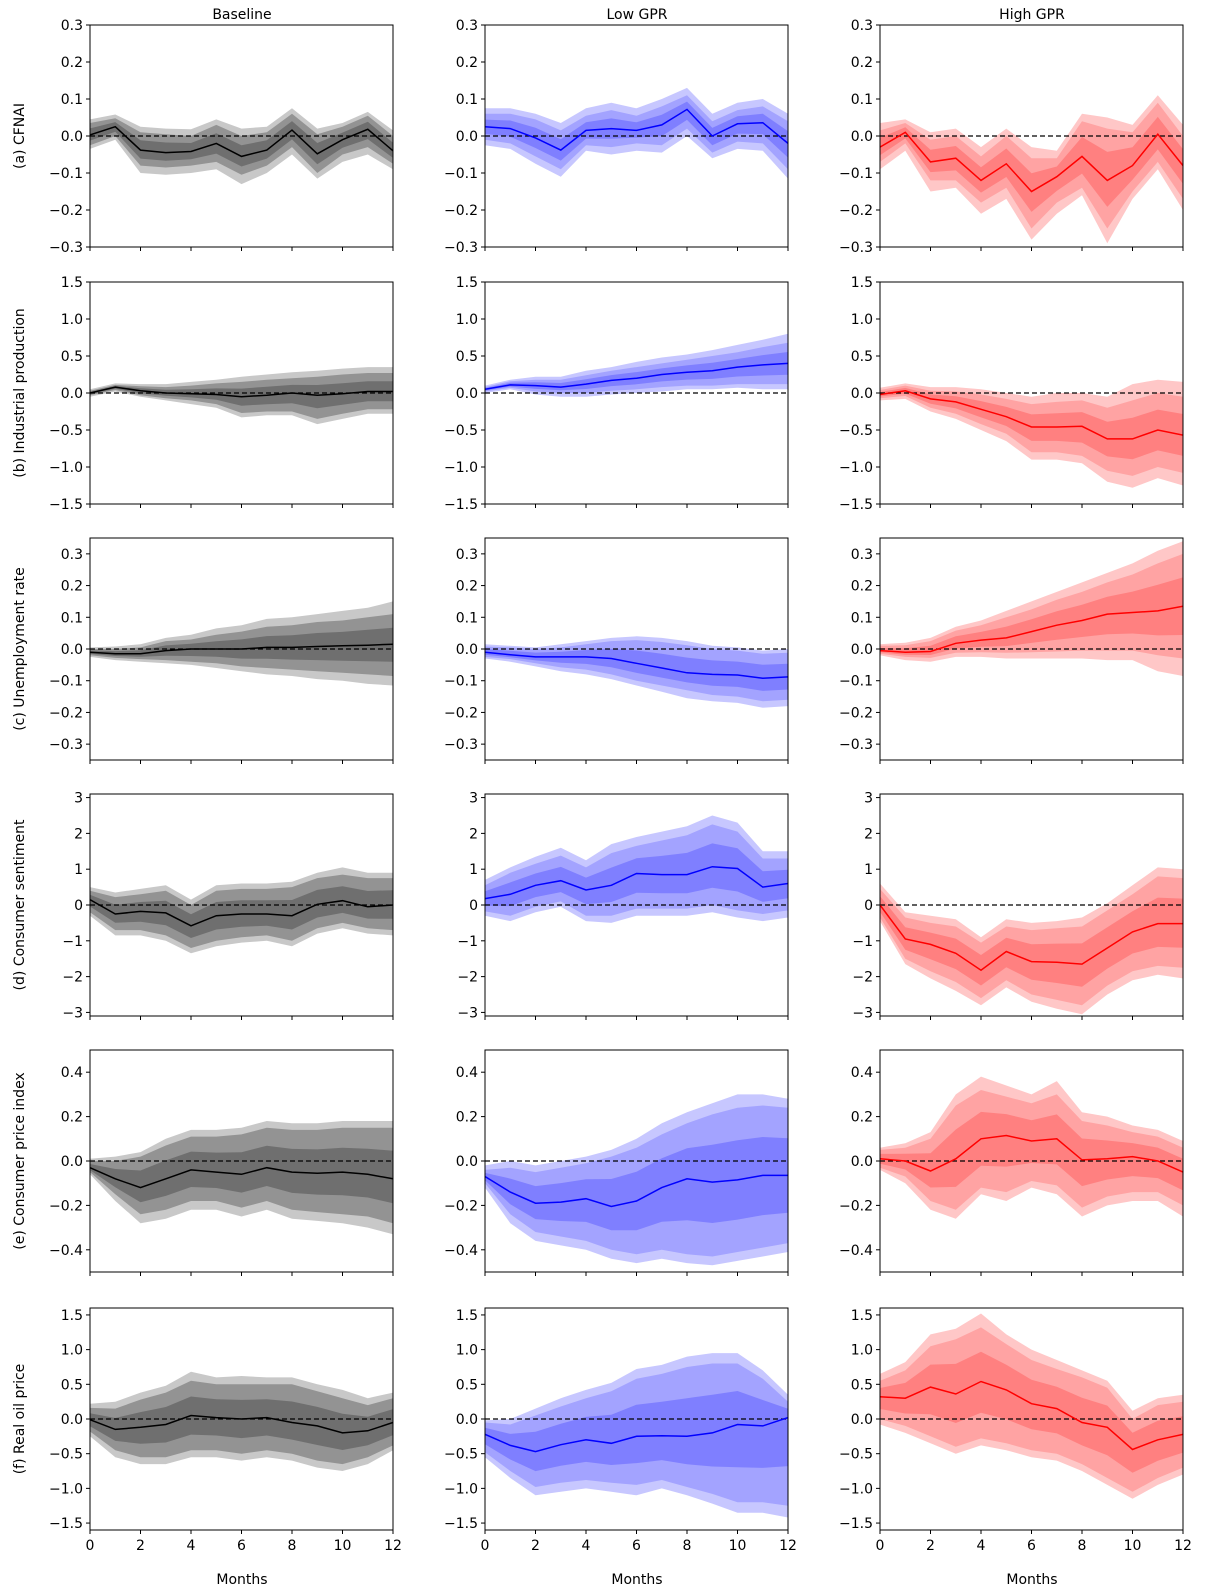 The image size is (1210, 1587). What do you see at coordinates (1082, 1546) in the screenshot?
I see `x-tick-label: 8` at bounding box center [1082, 1546].